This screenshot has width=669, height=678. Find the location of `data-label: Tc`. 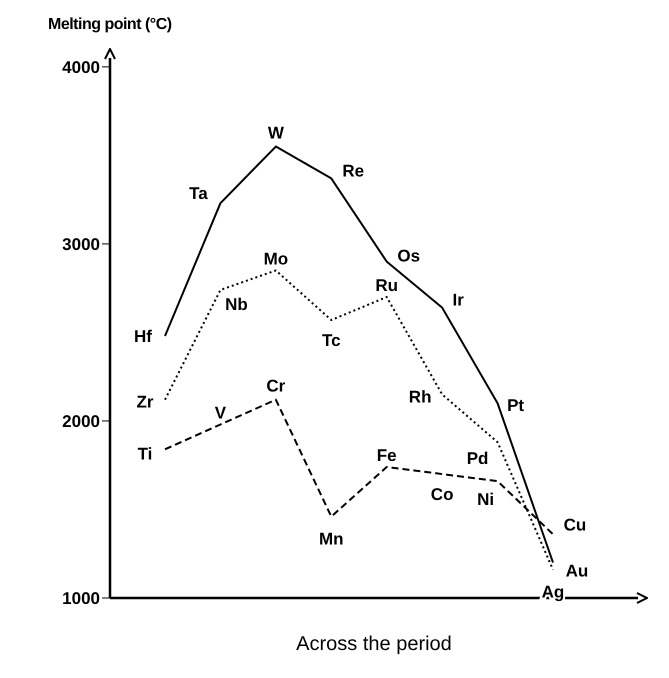

data-label: Tc is located at coordinates (331, 340).